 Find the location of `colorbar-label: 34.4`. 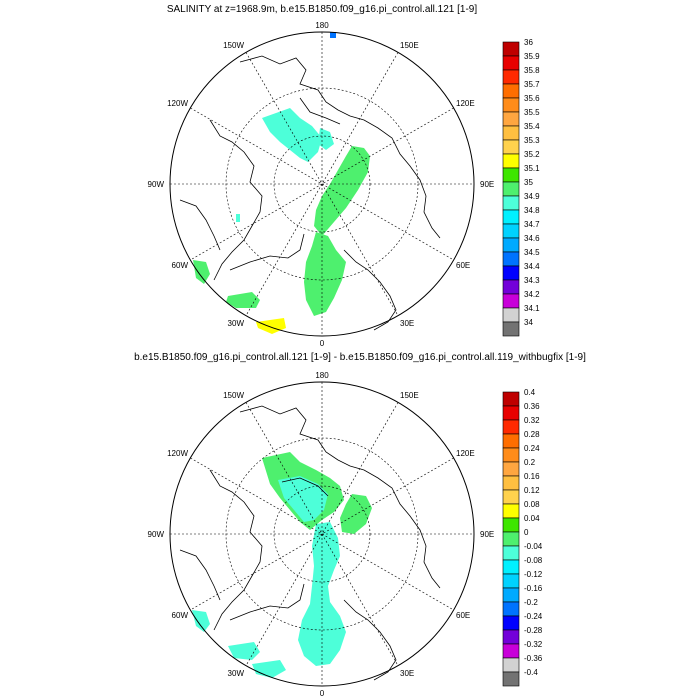

colorbar-label: 34.4 is located at coordinates (532, 266).